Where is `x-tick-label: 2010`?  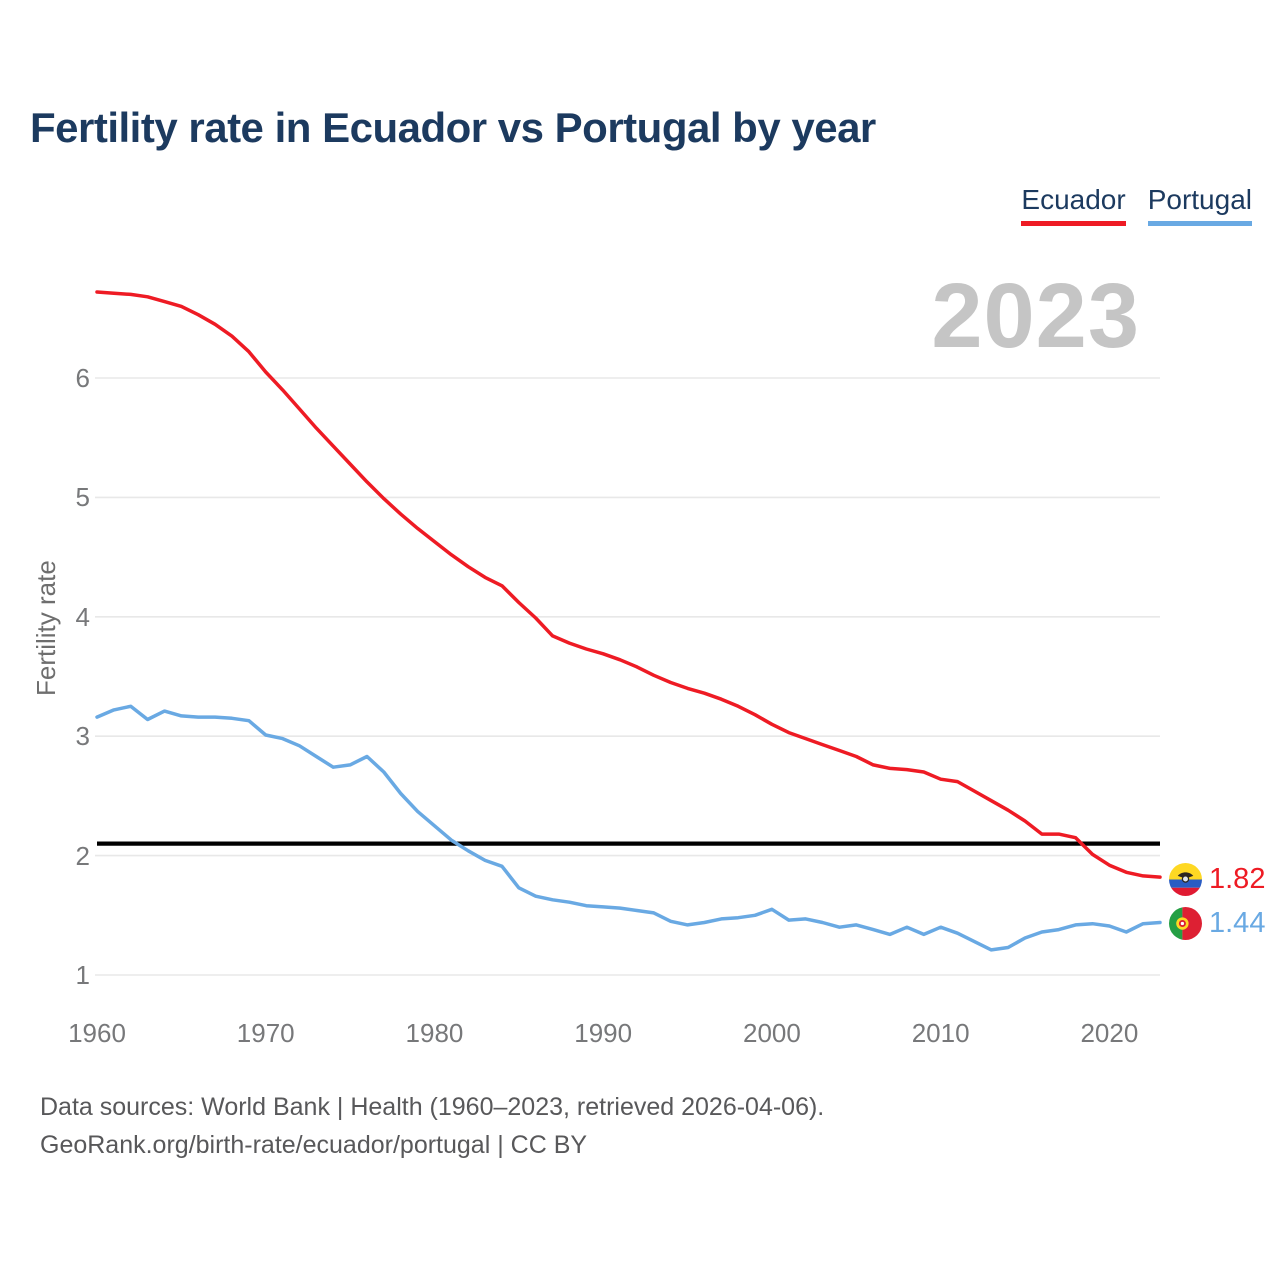 x-tick-label: 2010 is located at coordinates (940, 1033).